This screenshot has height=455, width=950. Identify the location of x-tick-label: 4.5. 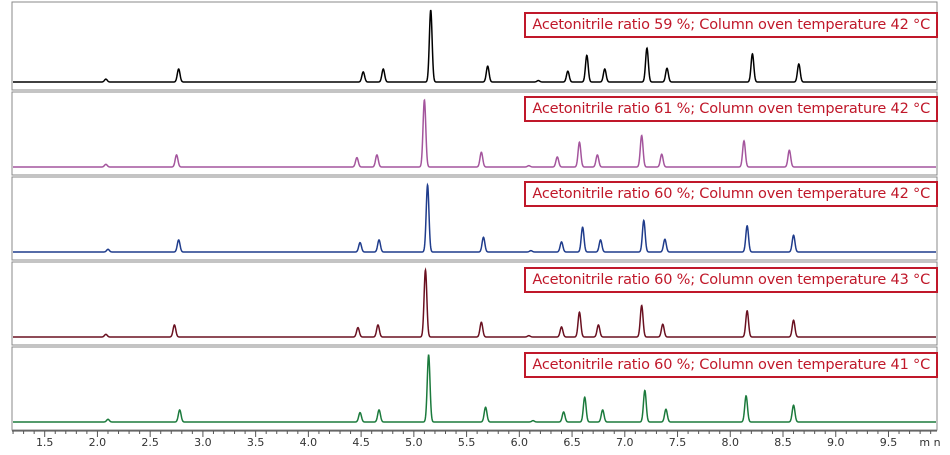
(361, 442).